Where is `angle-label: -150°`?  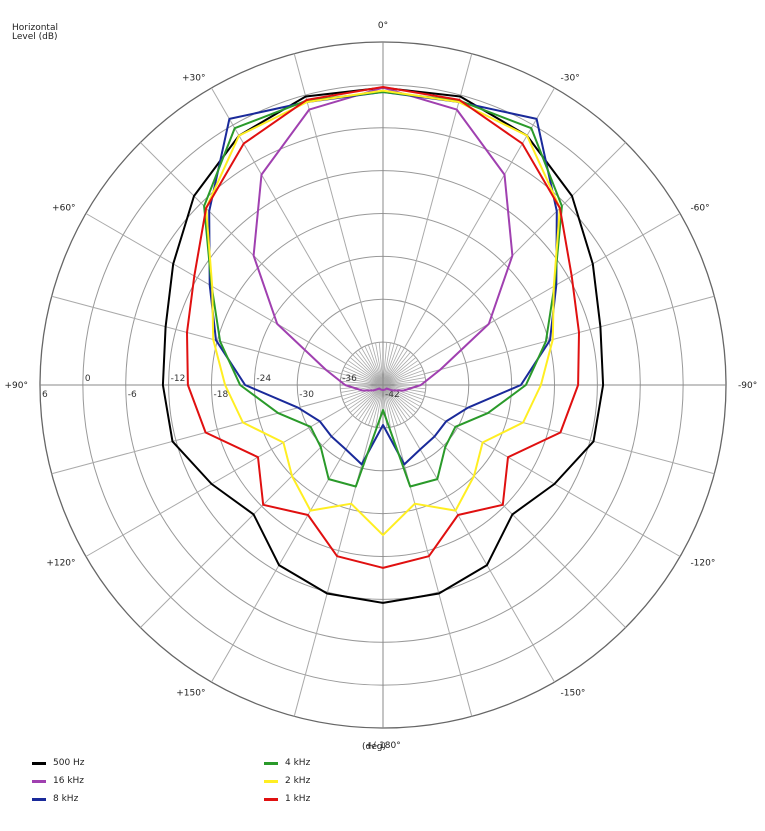
angle-label: -150° is located at coordinates (573, 693).